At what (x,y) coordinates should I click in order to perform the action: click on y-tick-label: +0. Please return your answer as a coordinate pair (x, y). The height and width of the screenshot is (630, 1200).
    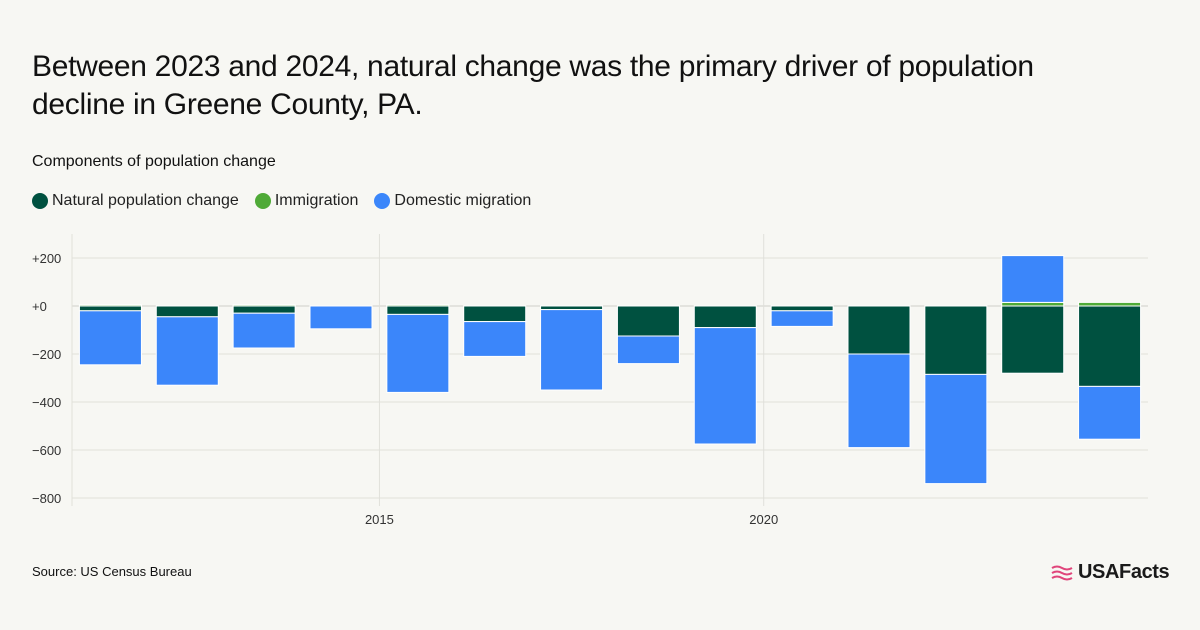
    Looking at the image, I should click on (39, 306).